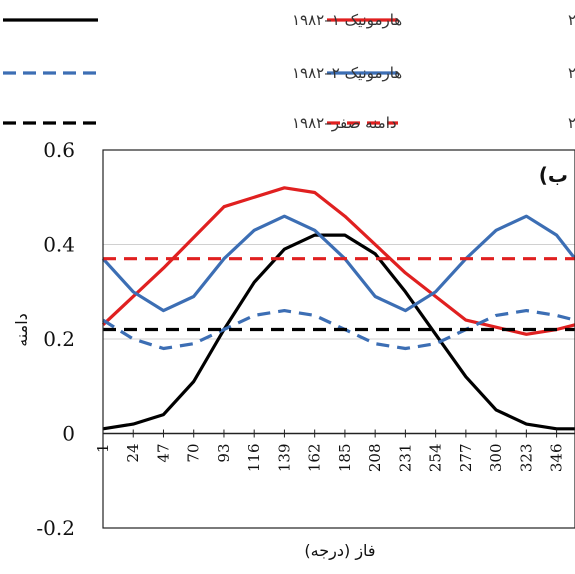 The height and width of the screenshot is (574, 575). I want to click on x-tick-label-12: 277, so click(466, 458).